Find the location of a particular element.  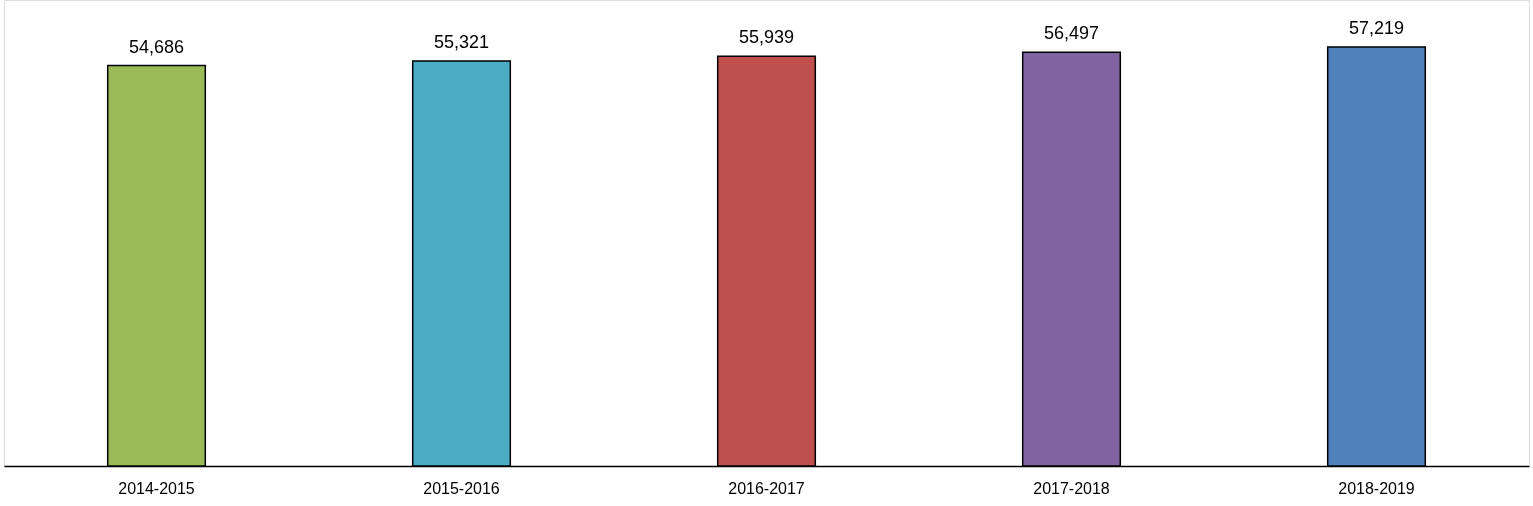

data-label: 57,219 is located at coordinates (1376, 28).